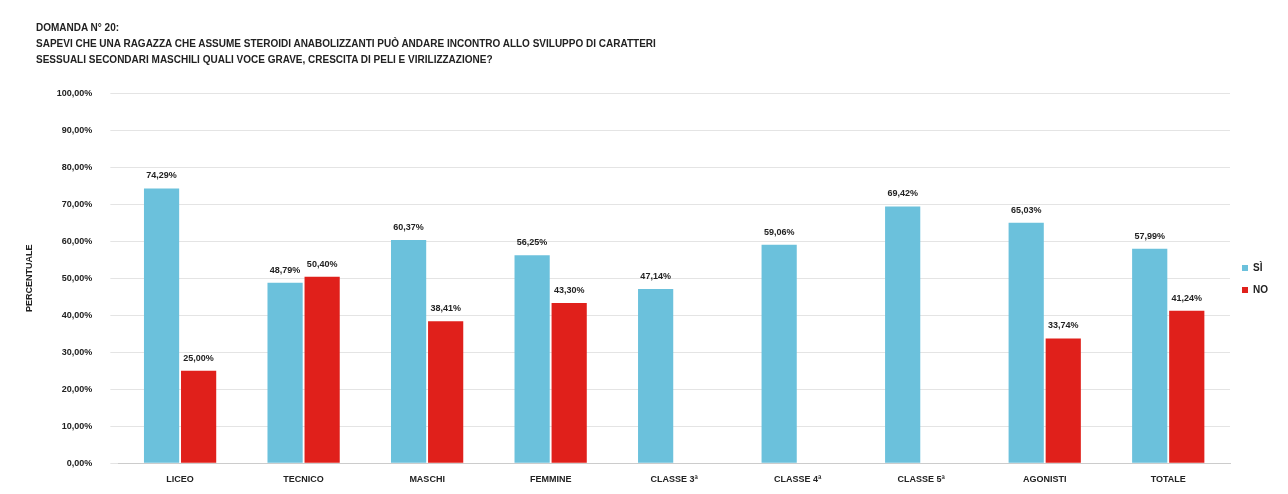 This screenshot has width=1288, height=494. Describe the element at coordinates (79, 462) in the screenshot. I see `y-tick-label: 0,00%` at that location.